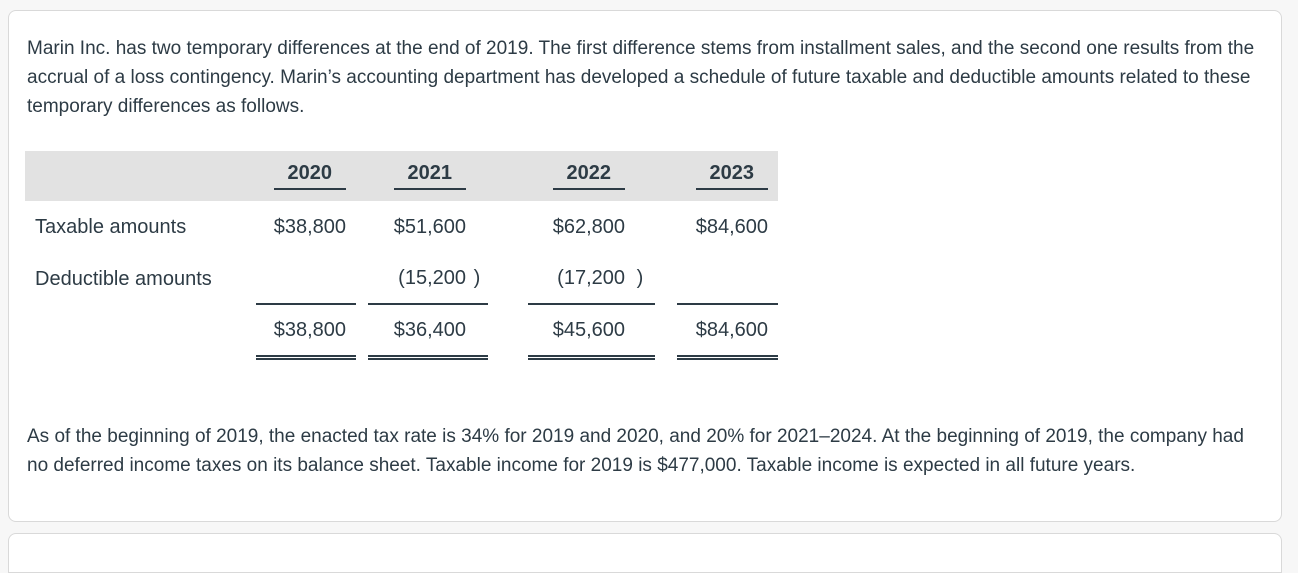  What do you see at coordinates (645, 553) in the screenshot?
I see `next-card-edge` at bounding box center [645, 553].